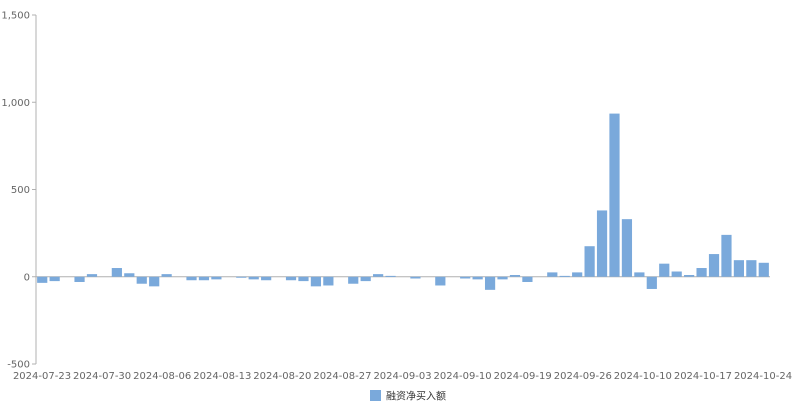 Image resolution: width=800 pixels, height=409 pixels. What do you see at coordinates (18, 365) in the screenshot?
I see `y-tick-label: -500` at bounding box center [18, 365].